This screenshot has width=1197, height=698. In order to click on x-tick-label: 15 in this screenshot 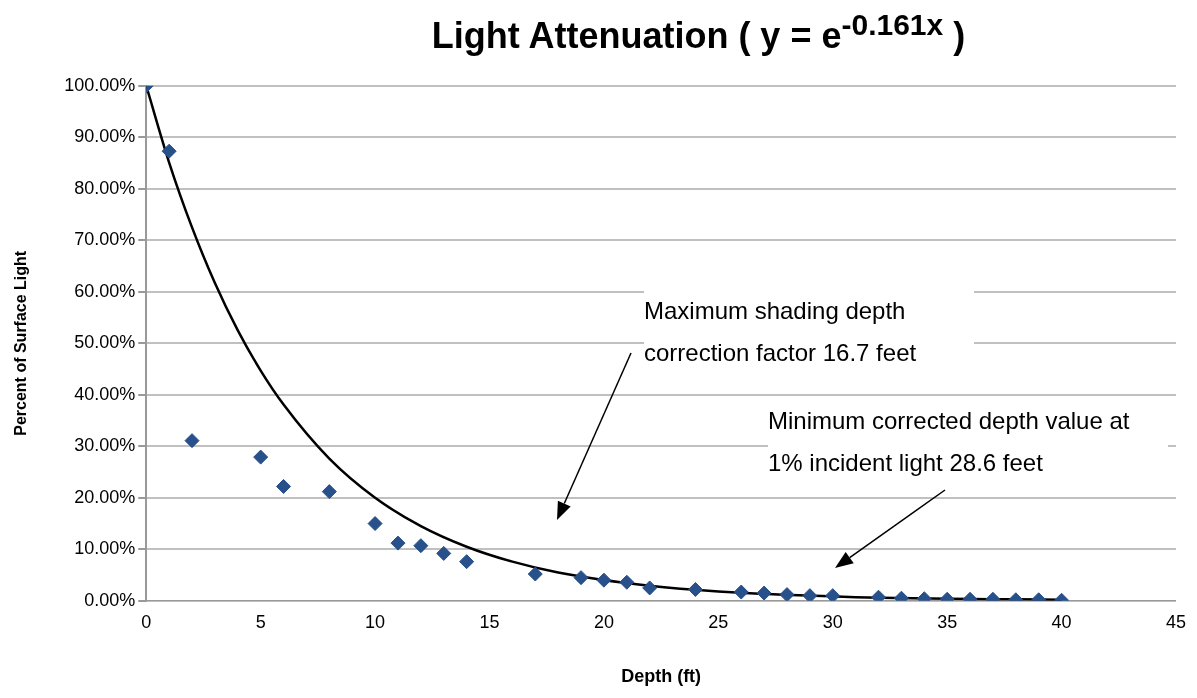, I will do `click(489, 621)`.